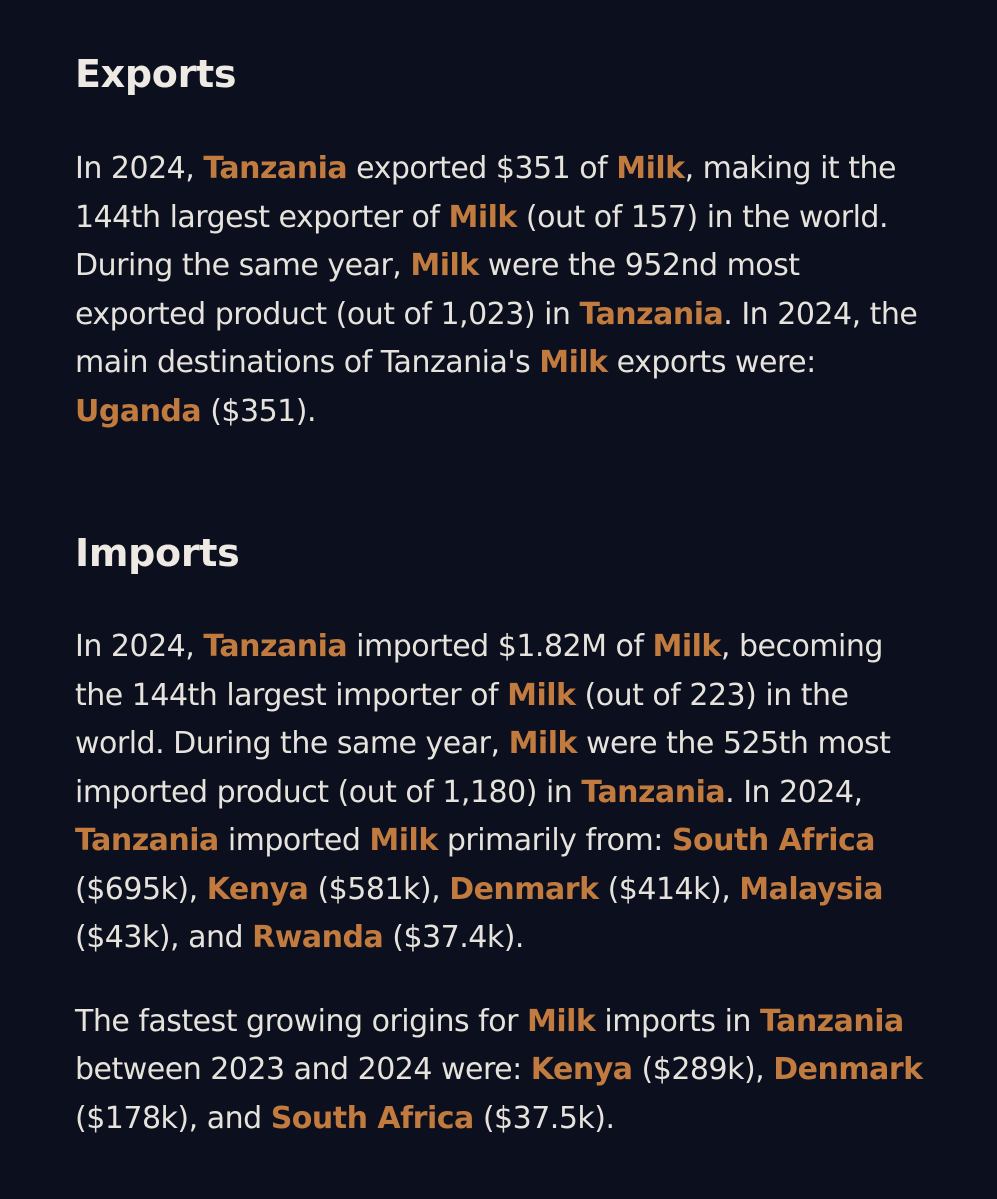  Describe the element at coordinates (453, 937) in the screenshot. I see `text: ($37.4k).` at that location.